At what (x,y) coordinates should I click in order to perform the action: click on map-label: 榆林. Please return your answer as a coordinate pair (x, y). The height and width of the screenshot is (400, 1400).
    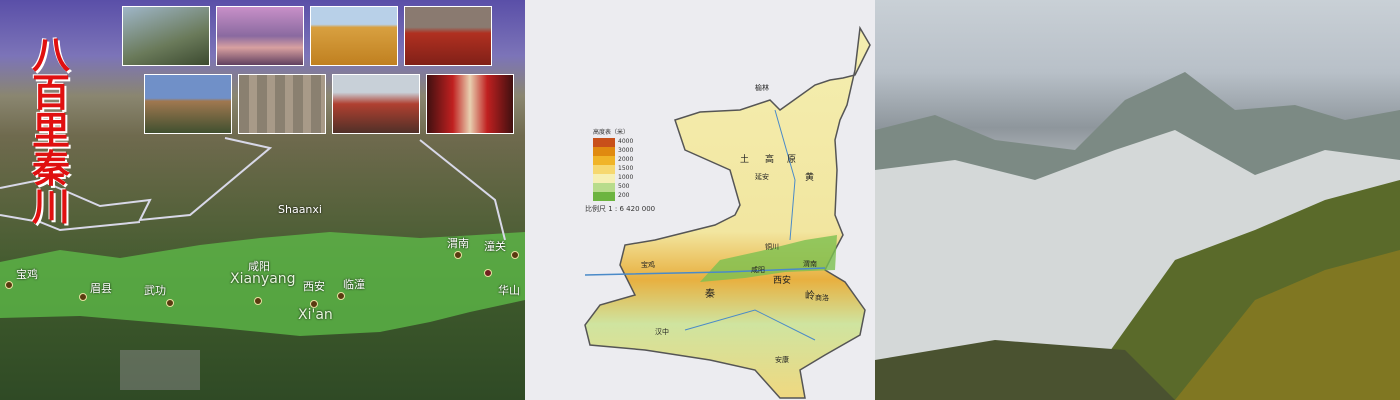
    Looking at the image, I should click on (762, 88).